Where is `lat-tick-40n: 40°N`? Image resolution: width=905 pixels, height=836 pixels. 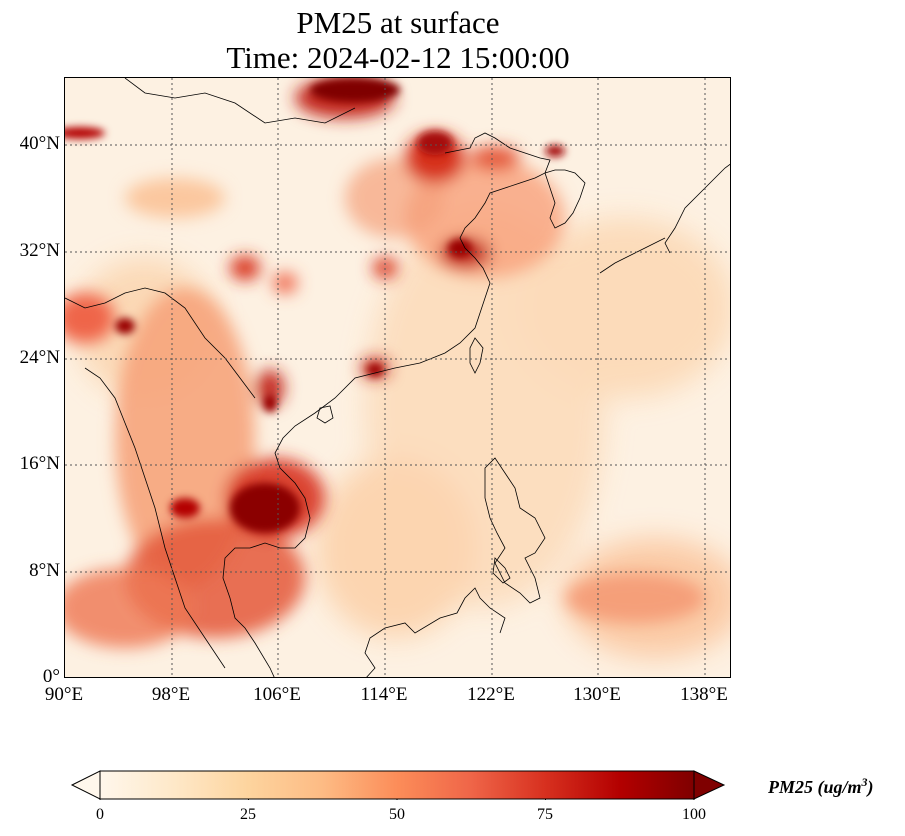 lat-tick-40n: 40°N is located at coordinates (39, 143).